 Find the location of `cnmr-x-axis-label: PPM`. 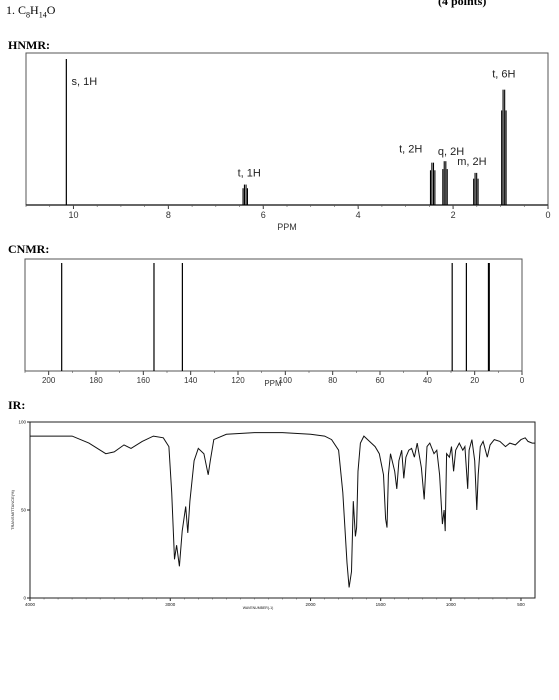

cnmr-x-axis-label: PPM is located at coordinates (273, 383).